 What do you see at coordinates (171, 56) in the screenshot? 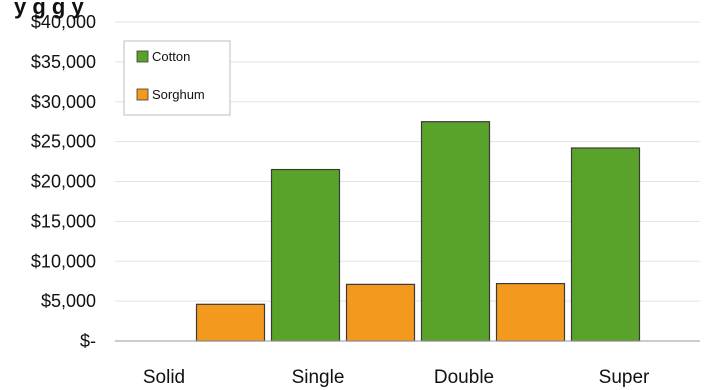
I see `legend-label-cotton: Cotton` at bounding box center [171, 56].